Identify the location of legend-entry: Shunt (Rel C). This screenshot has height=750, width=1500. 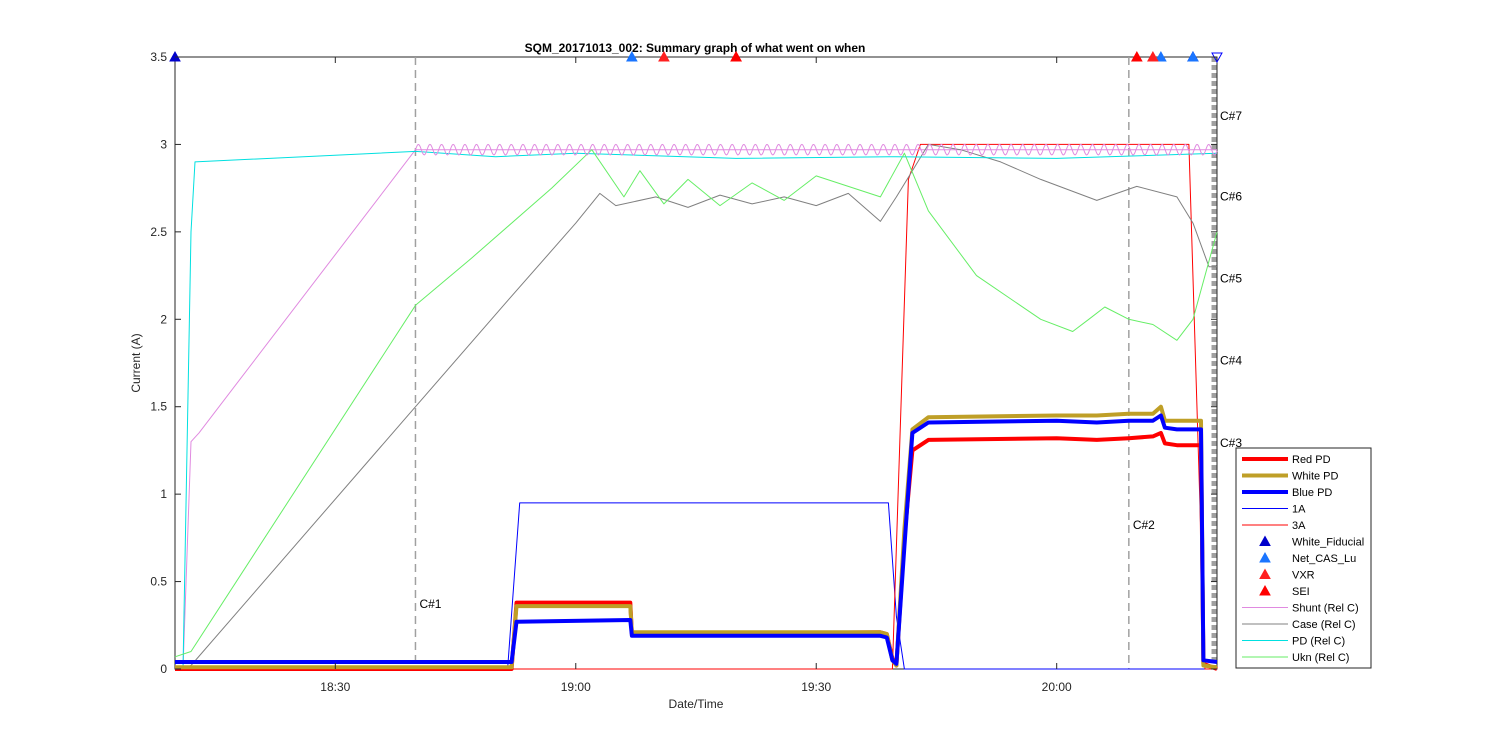
(1300, 609).